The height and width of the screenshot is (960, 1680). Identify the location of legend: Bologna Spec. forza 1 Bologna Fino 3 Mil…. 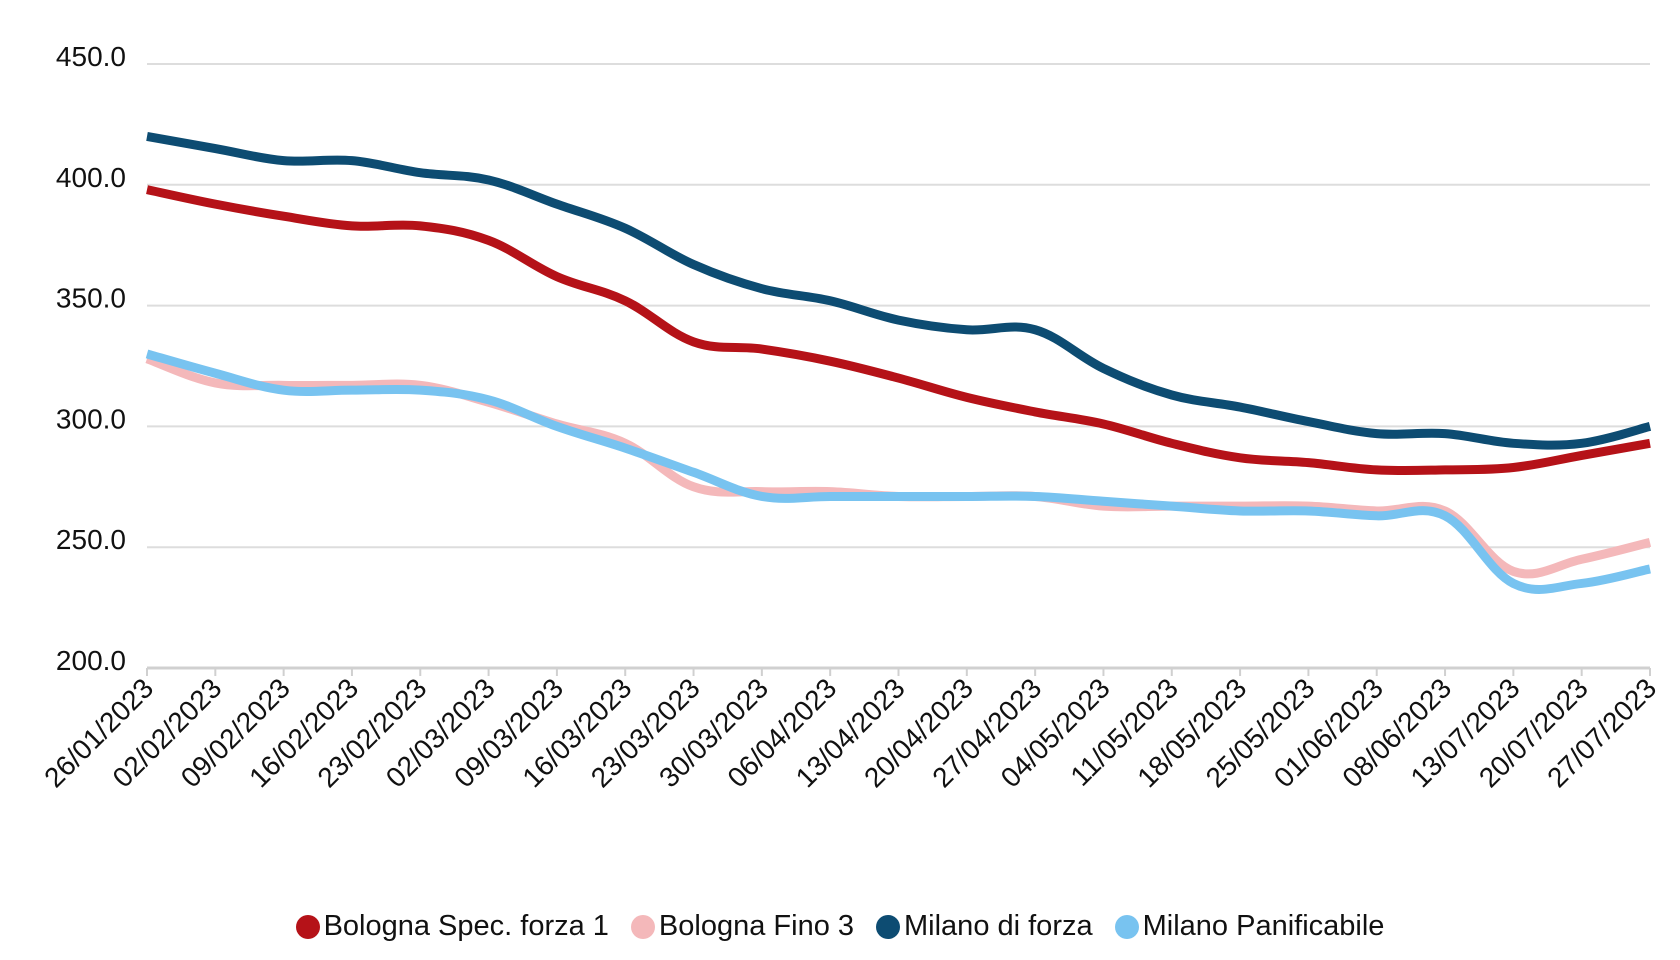
(840, 926).